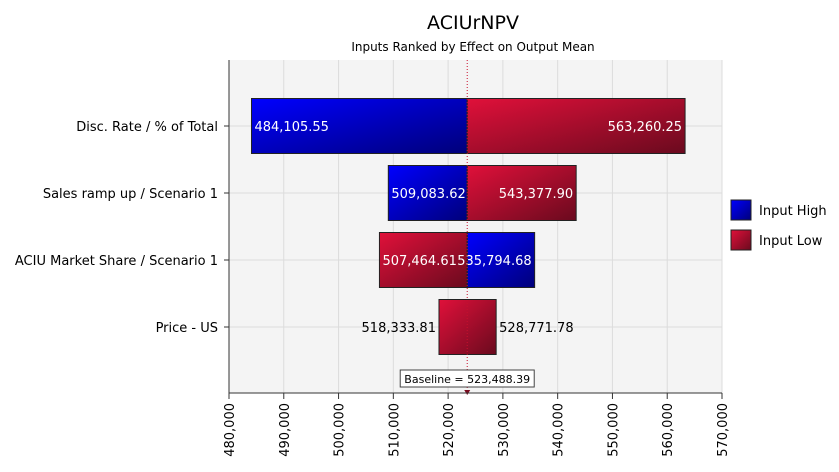 This screenshot has width=839, height=472. Describe the element at coordinates (504, 430) in the screenshot. I see `x-tick-label: 530,000` at that location.